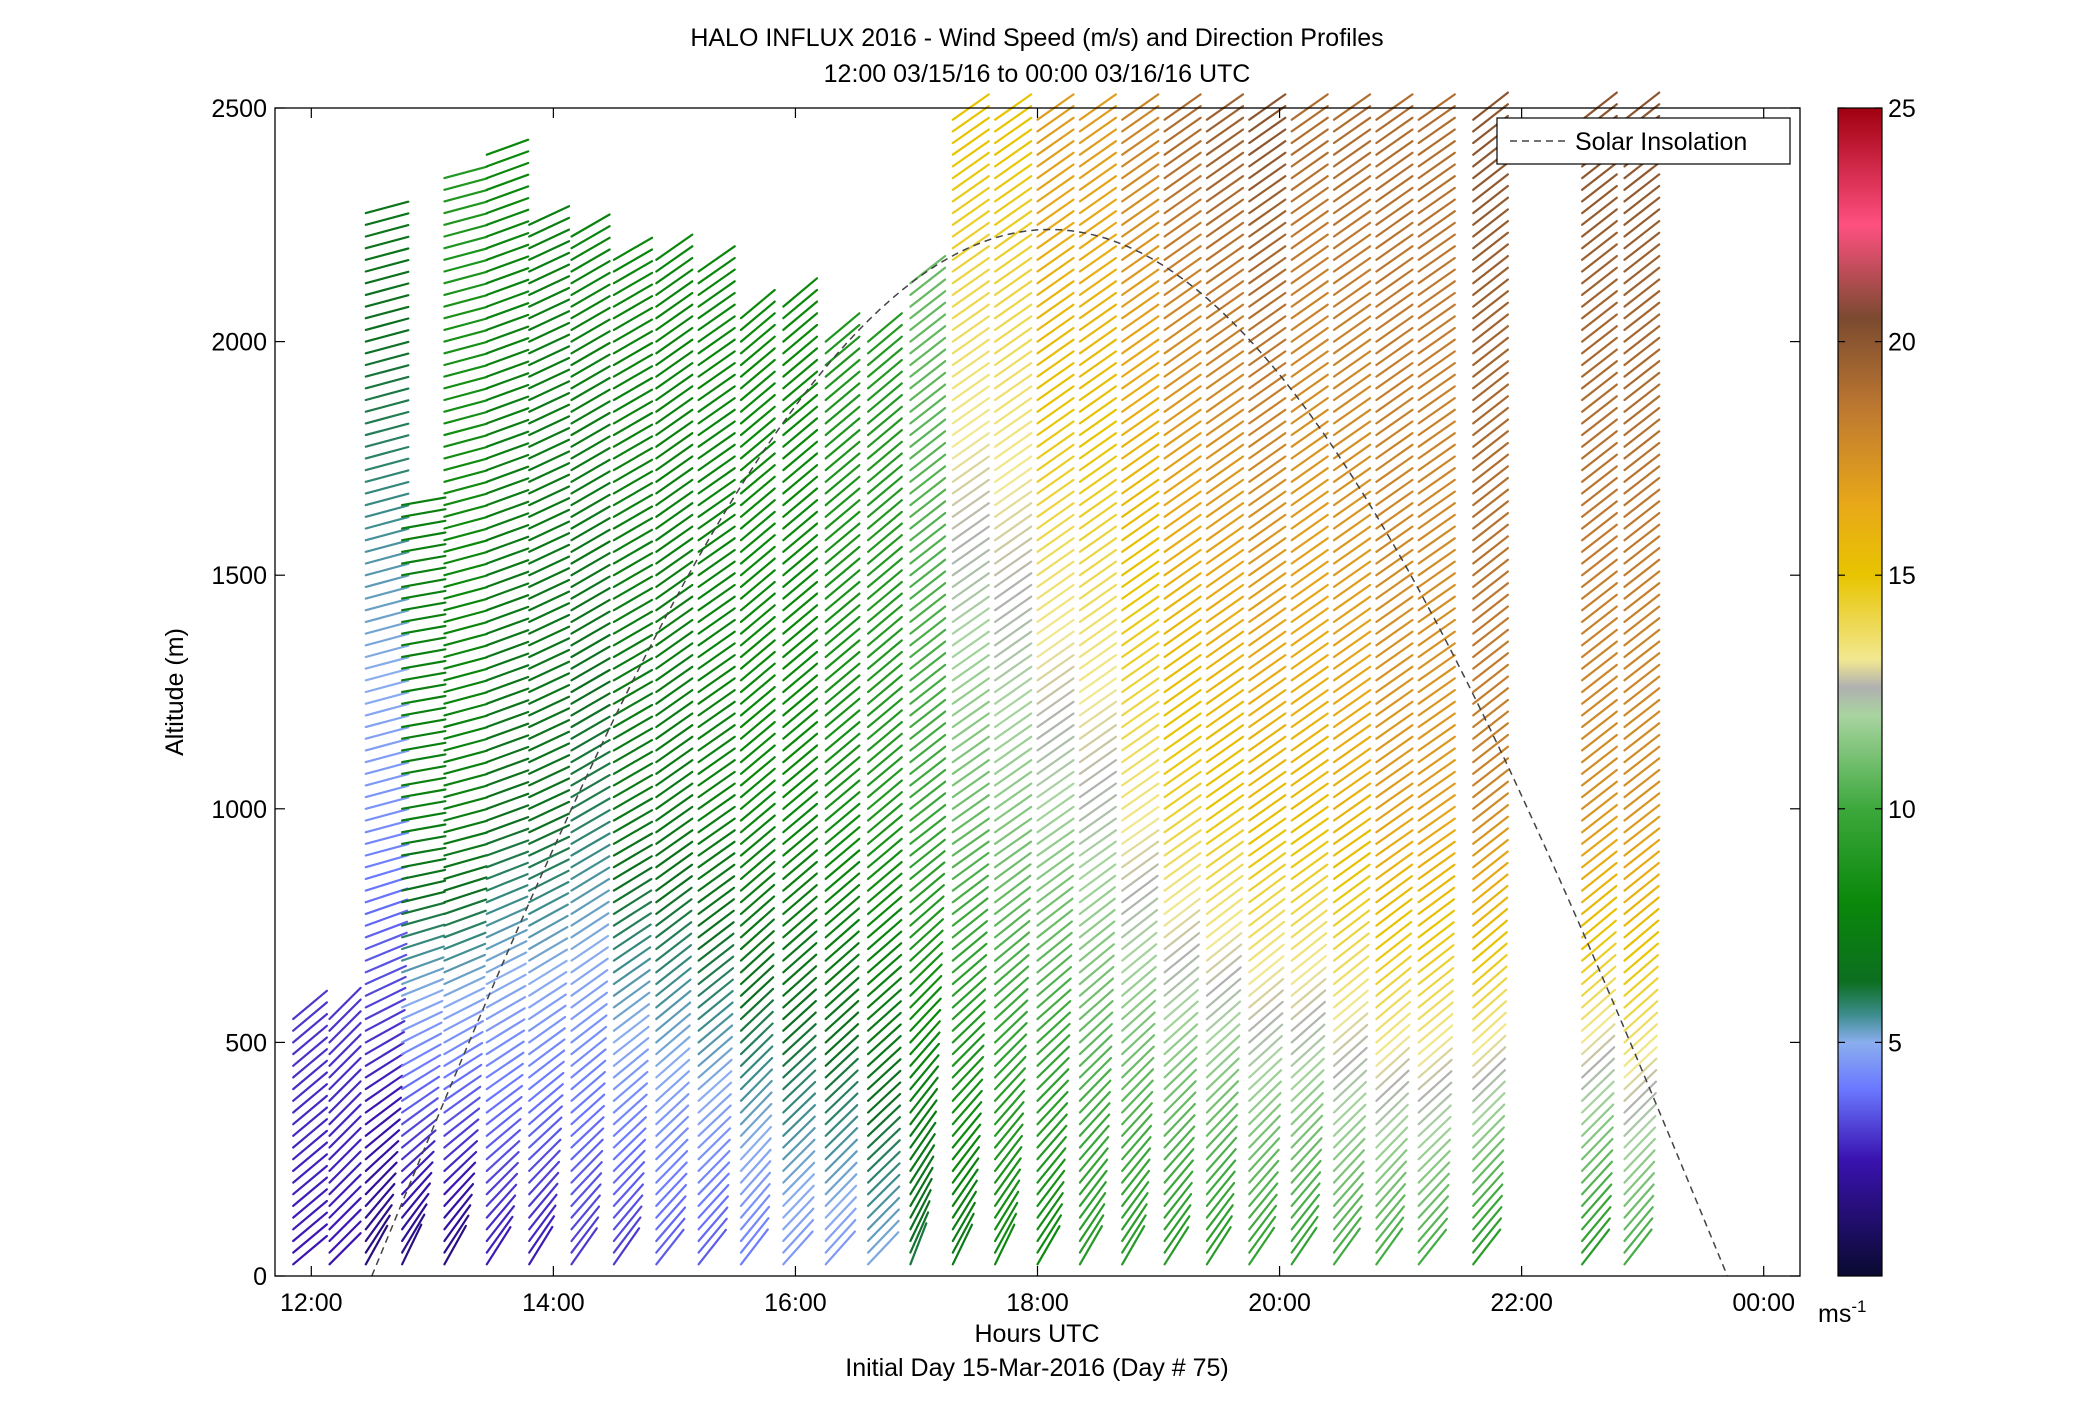 This screenshot has height=1425, width=2098. Describe the element at coordinates (1037, 74) in the screenshot. I see `chart-subtitle: 12:00 03/15/16 to 00:00 03/16/16 UTC` at that location.